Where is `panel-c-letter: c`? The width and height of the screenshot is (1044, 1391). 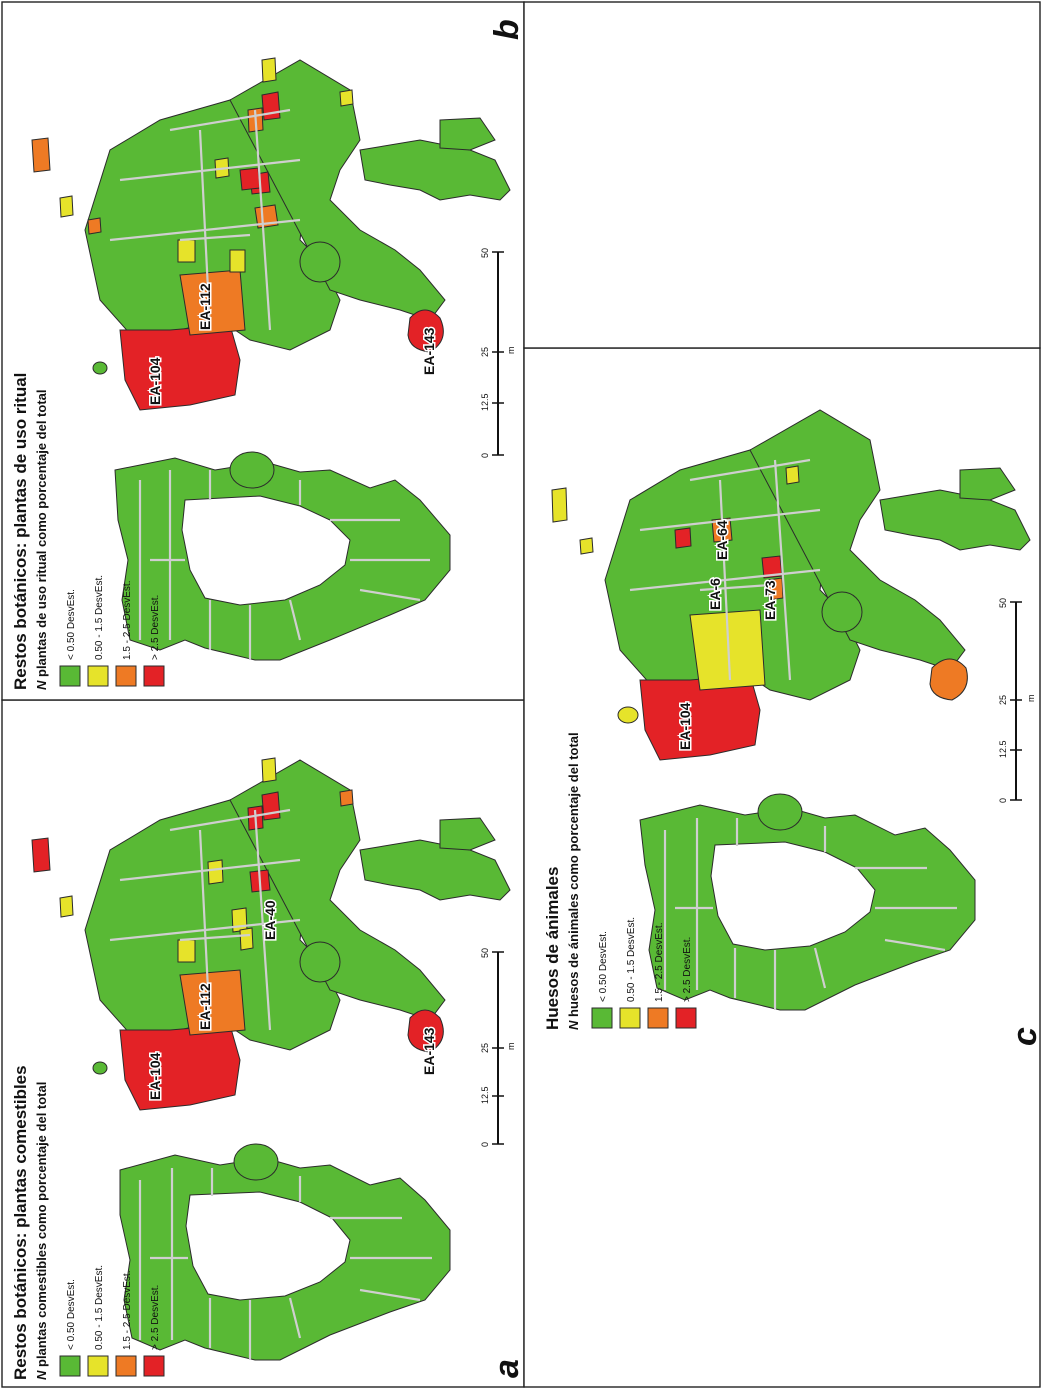
panel-c-letter: c is located at coordinates (1025, 1036).